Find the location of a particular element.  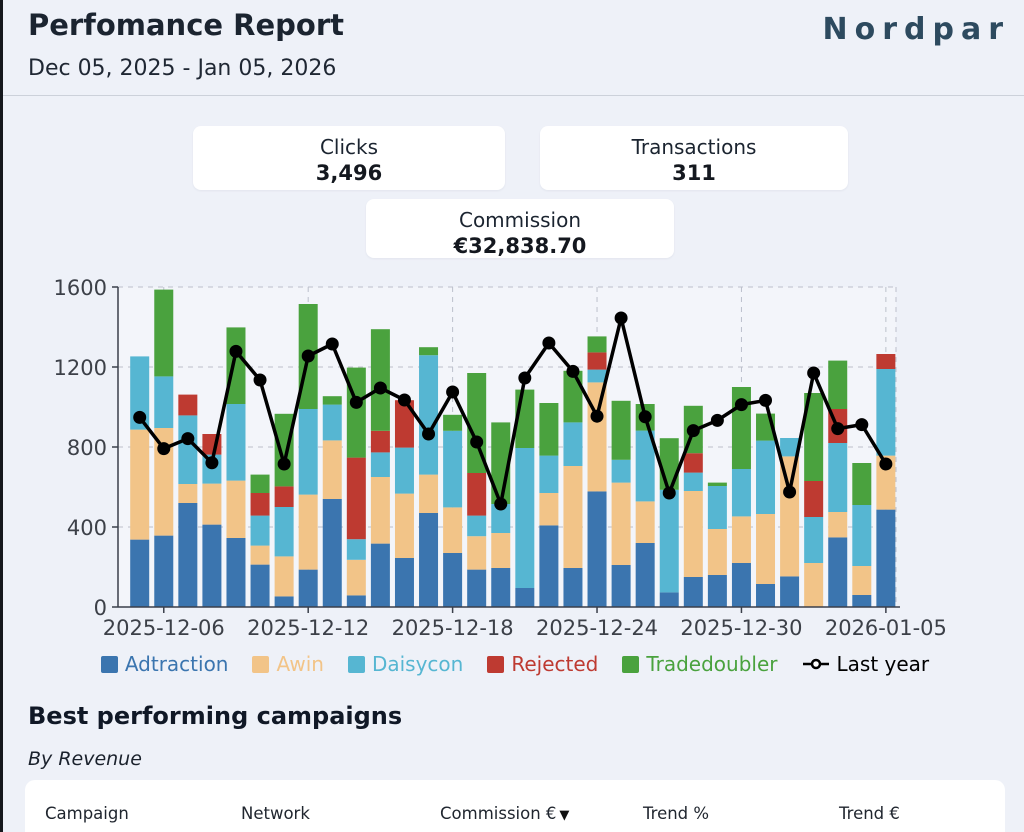

legend-item-rejected: Rejected is located at coordinates (542, 664).